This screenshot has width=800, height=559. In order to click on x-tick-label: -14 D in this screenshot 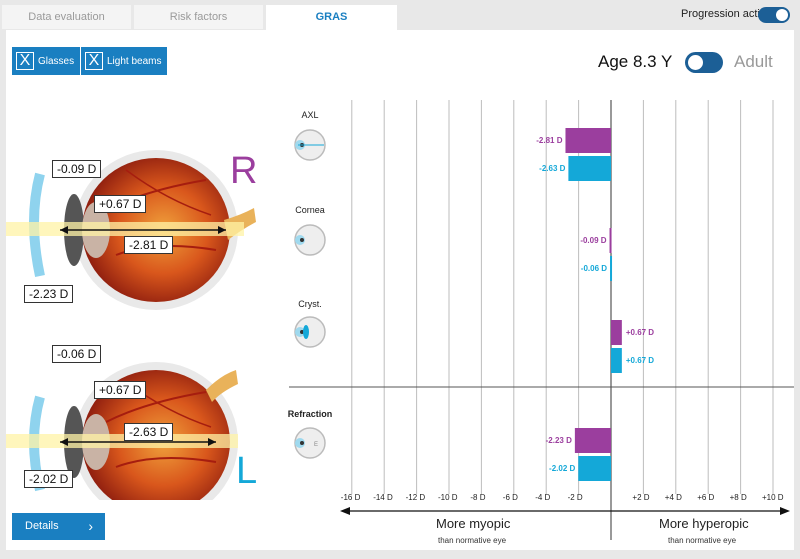, I will do `click(383, 497)`.